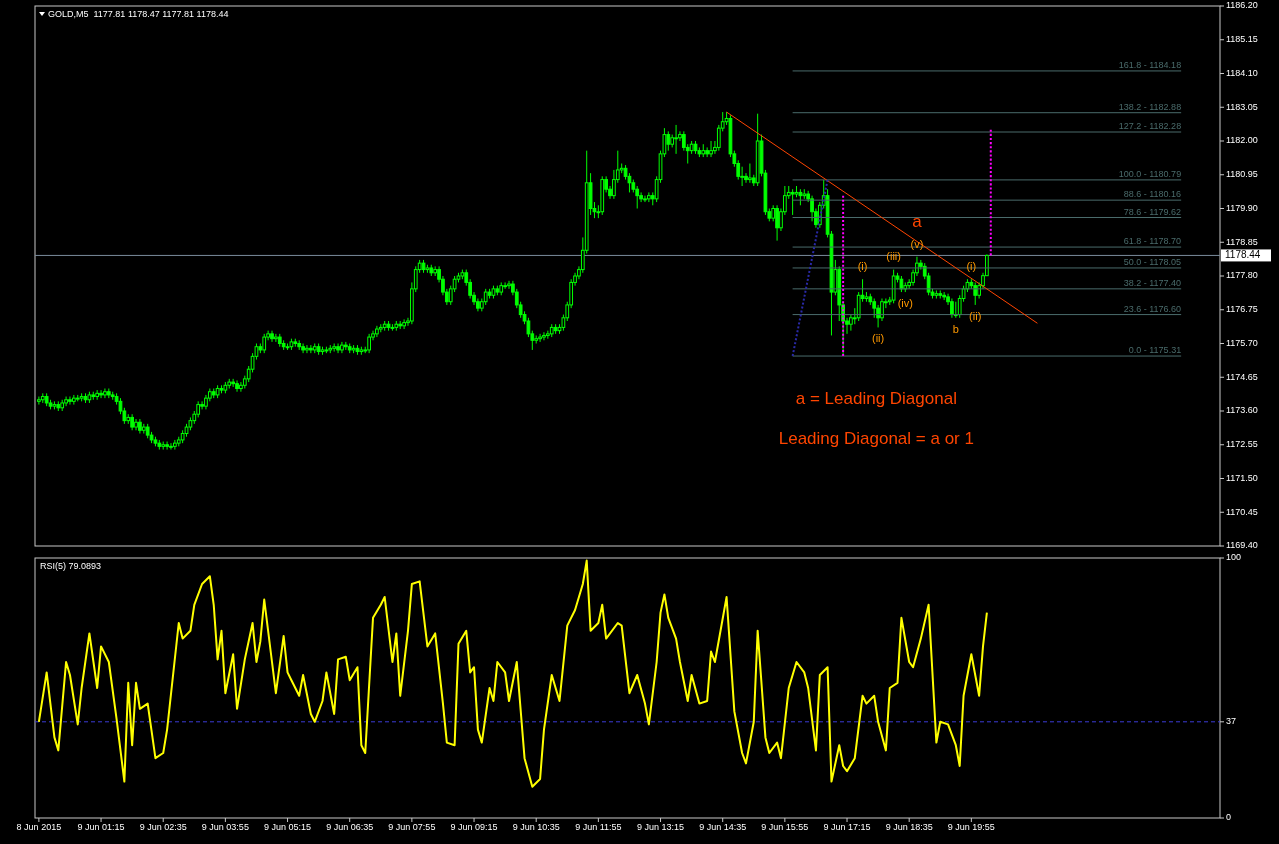  Describe the element at coordinates (1243, 255) in the screenshot. I see `ref-line-label: 1178.44` at that location.